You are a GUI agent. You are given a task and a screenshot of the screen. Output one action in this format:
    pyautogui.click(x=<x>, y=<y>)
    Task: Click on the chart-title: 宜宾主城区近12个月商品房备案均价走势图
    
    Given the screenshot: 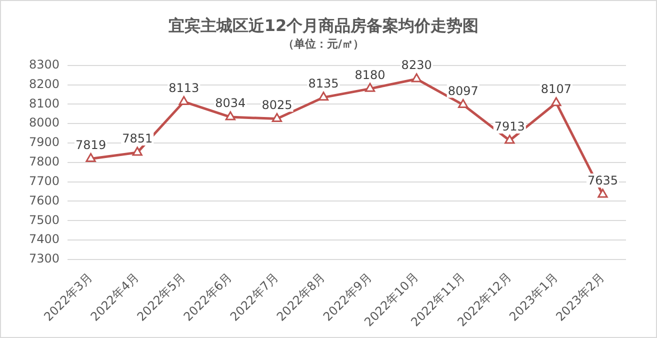 What is the action you would take?
    pyautogui.click(x=323, y=25)
    